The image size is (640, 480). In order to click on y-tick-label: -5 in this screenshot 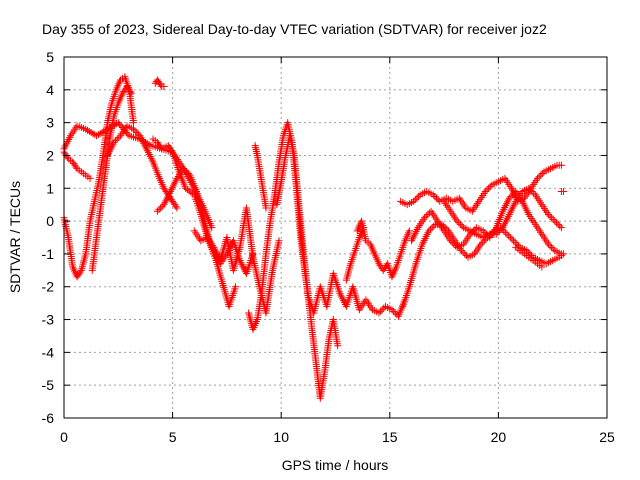, I will do `click(48, 385)`.